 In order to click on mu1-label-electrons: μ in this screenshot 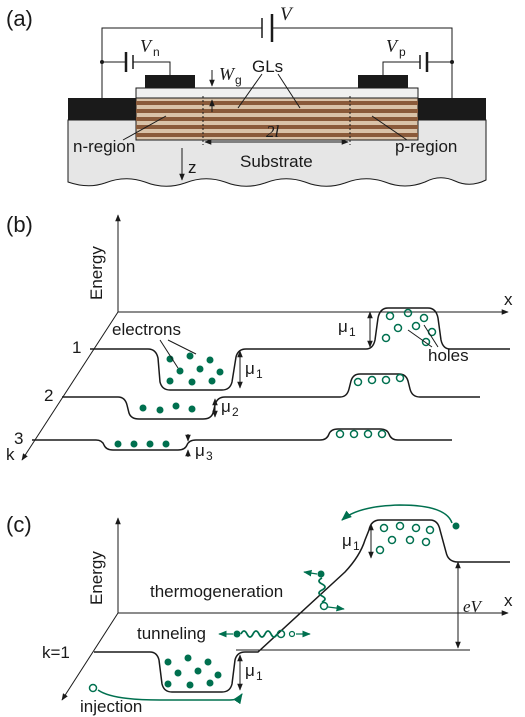, I will do `click(250, 368)`.